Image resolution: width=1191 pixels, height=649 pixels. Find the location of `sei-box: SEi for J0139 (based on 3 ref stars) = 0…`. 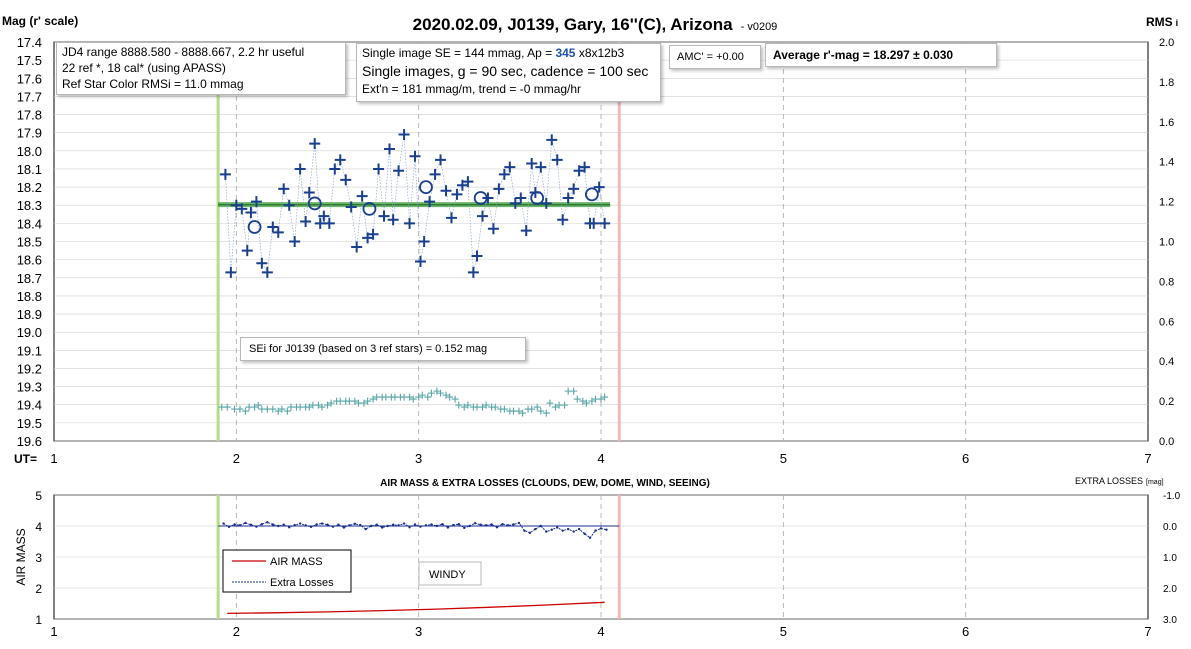

sei-box: SEi for J0139 (based on 3 ref stars) = 0… is located at coordinates (383, 349).